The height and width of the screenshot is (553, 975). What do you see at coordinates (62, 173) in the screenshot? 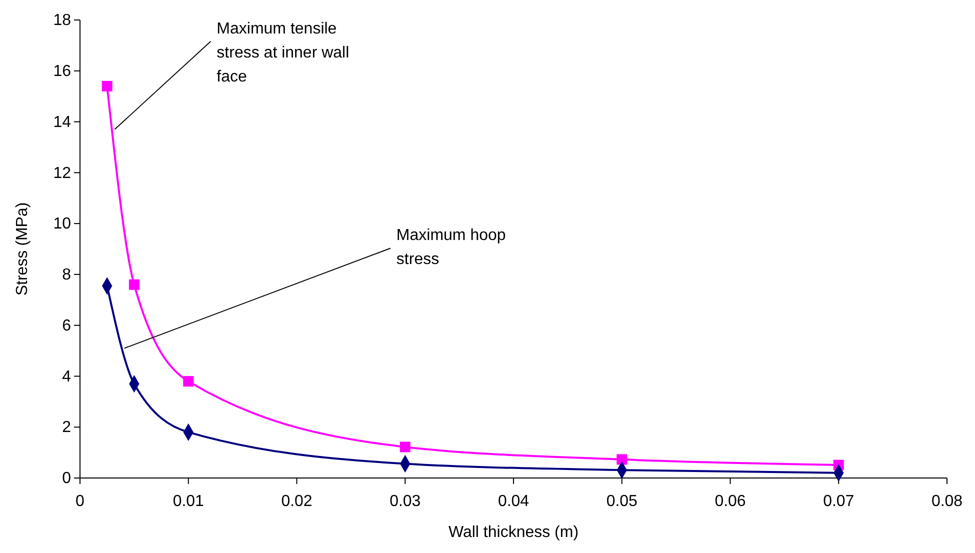
I see `y-tick-label: 12` at bounding box center [62, 173].